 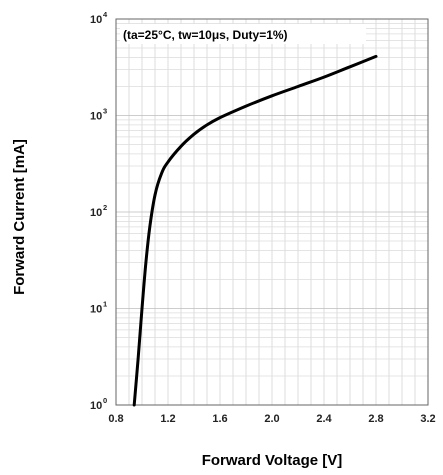 I want to click on x-tick-label: 0.8, so click(x=115, y=419).